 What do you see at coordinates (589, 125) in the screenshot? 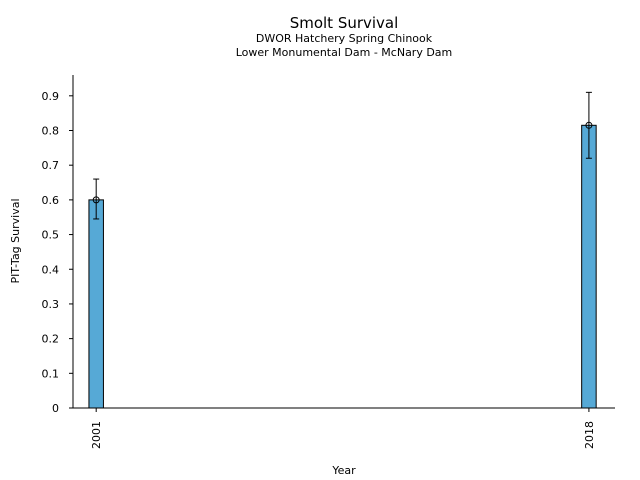
I see `point-marker-2018` at bounding box center [589, 125].